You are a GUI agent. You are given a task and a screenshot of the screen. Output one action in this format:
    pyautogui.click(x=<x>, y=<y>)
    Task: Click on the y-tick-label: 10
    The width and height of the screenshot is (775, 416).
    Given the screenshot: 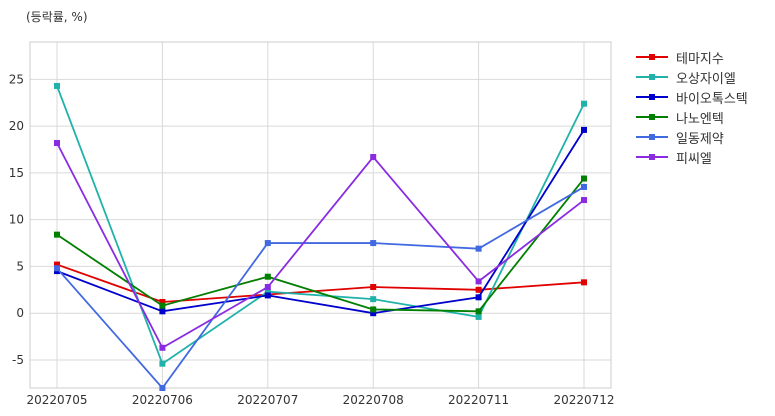 What is the action you would take?
    pyautogui.click(x=16, y=220)
    